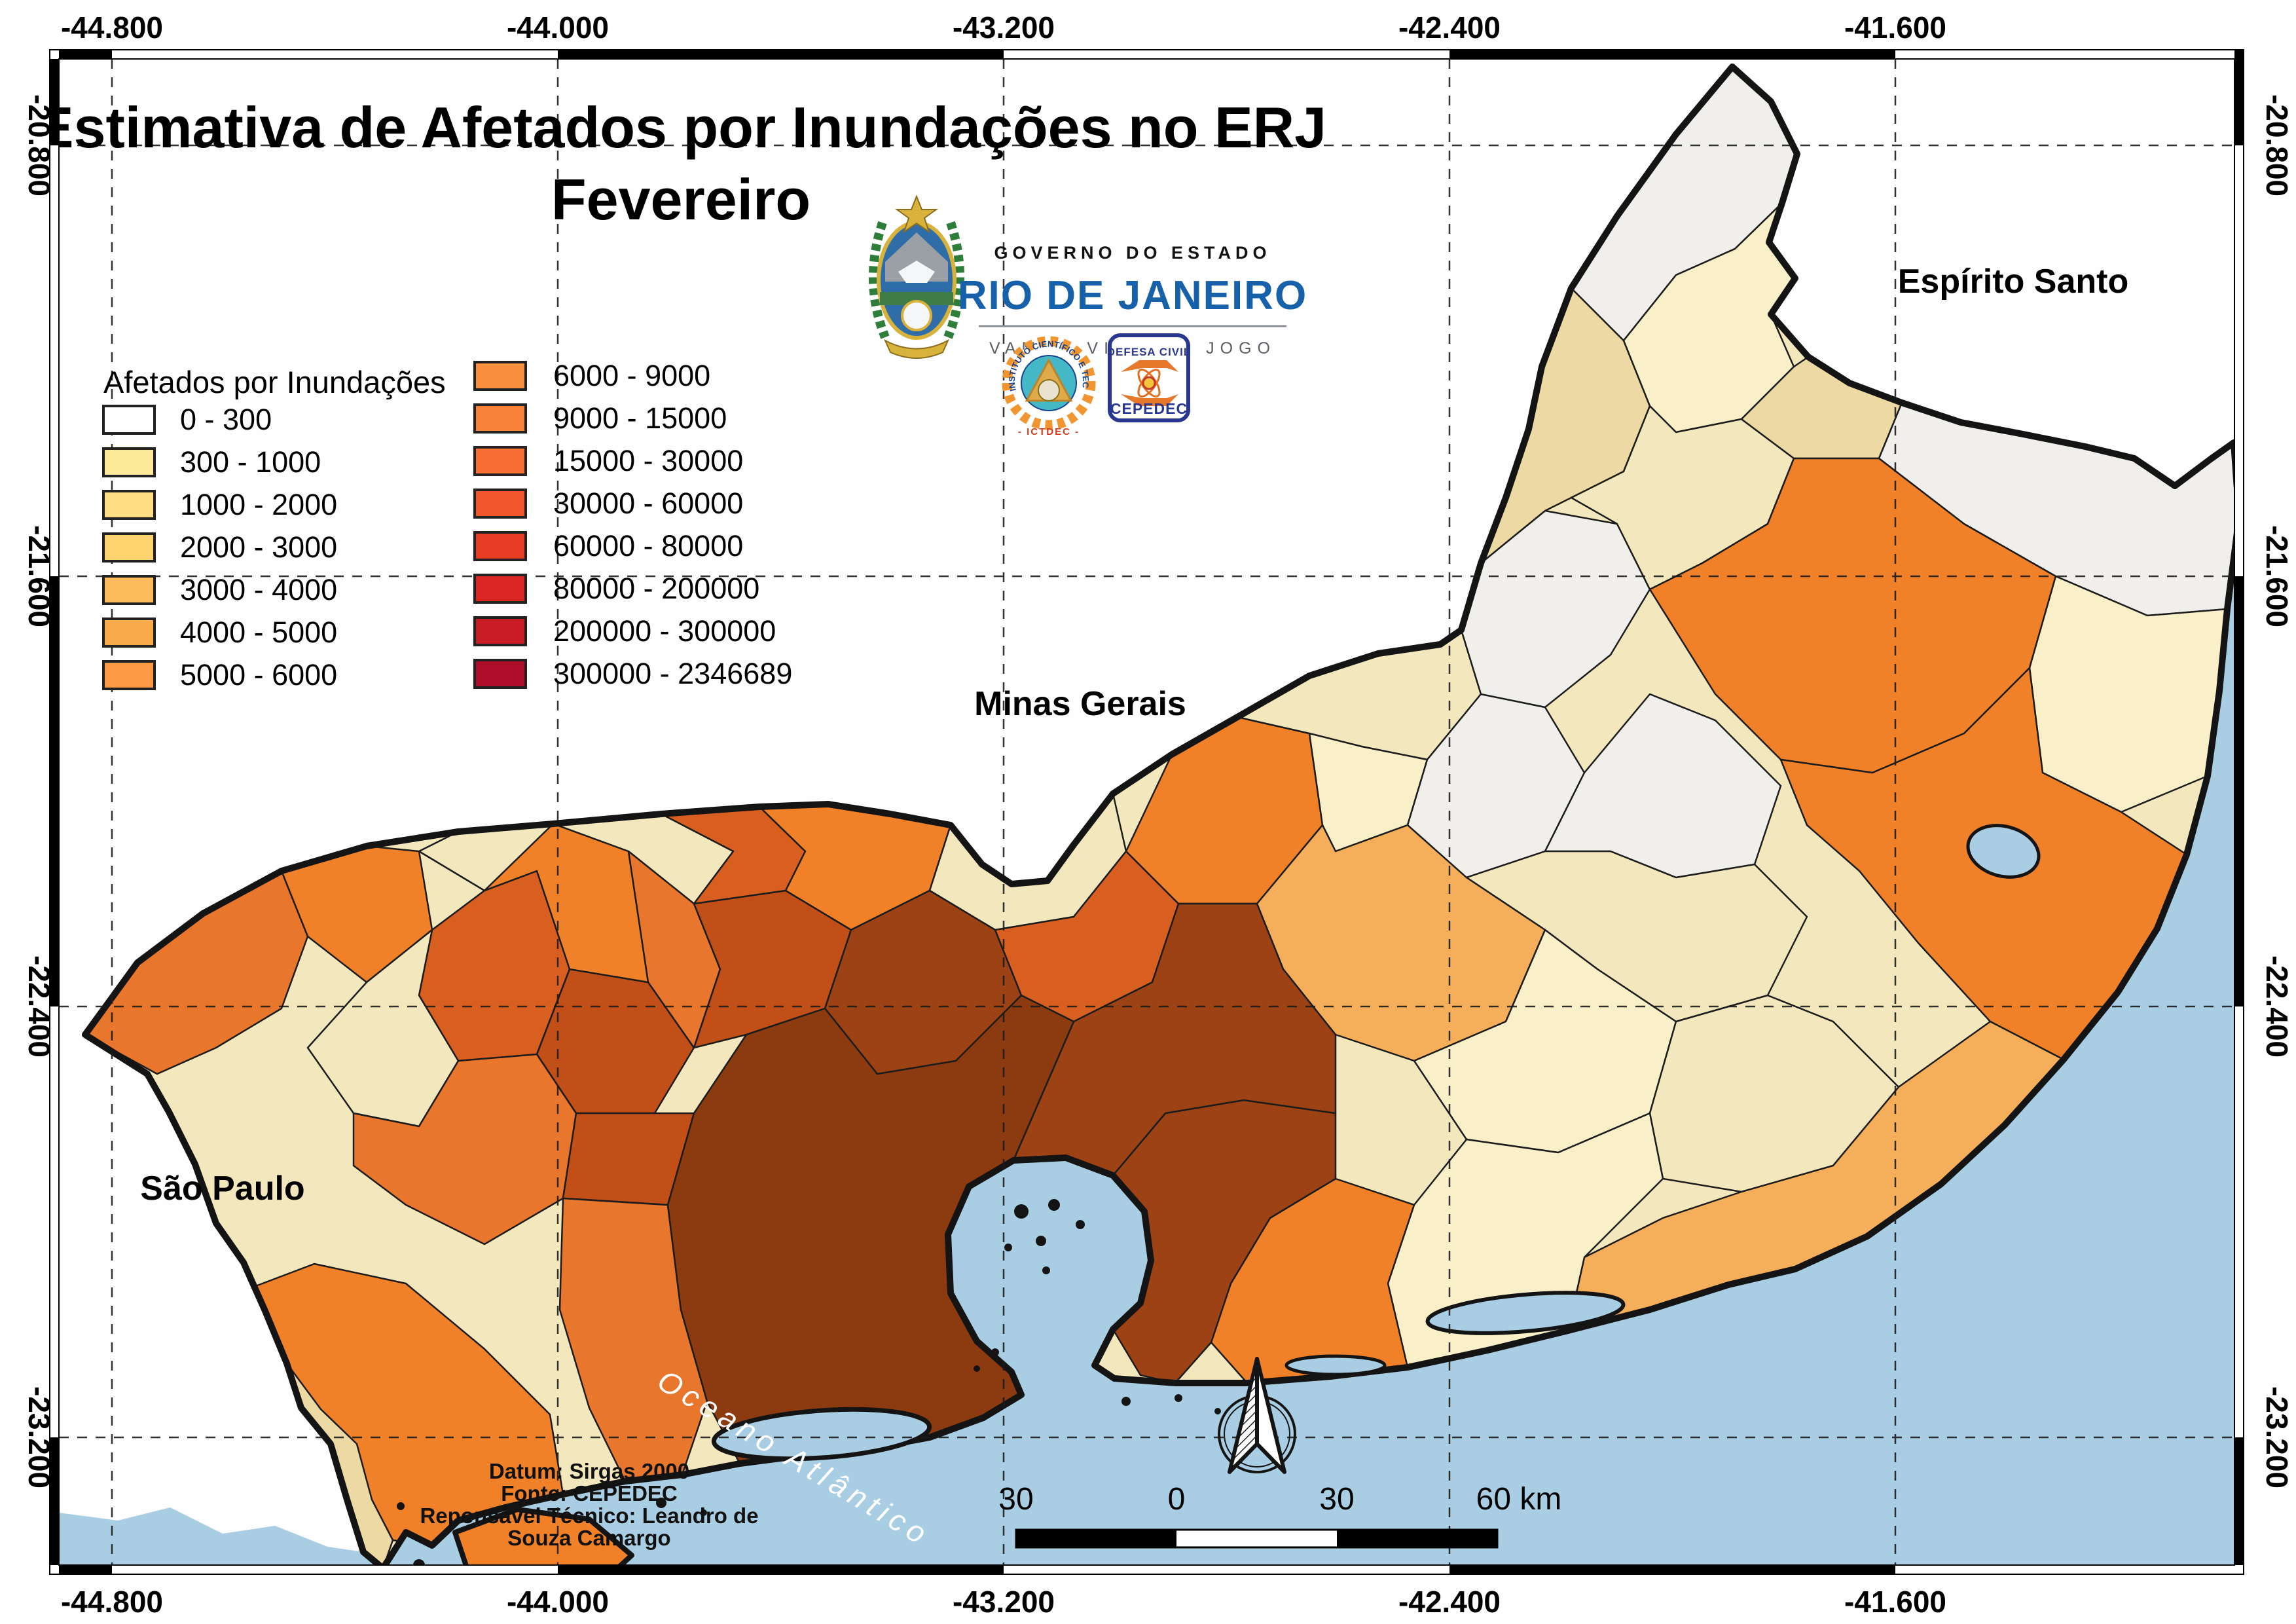  I want to click on map-title-line2: Fevereiro, so click(681, 199).